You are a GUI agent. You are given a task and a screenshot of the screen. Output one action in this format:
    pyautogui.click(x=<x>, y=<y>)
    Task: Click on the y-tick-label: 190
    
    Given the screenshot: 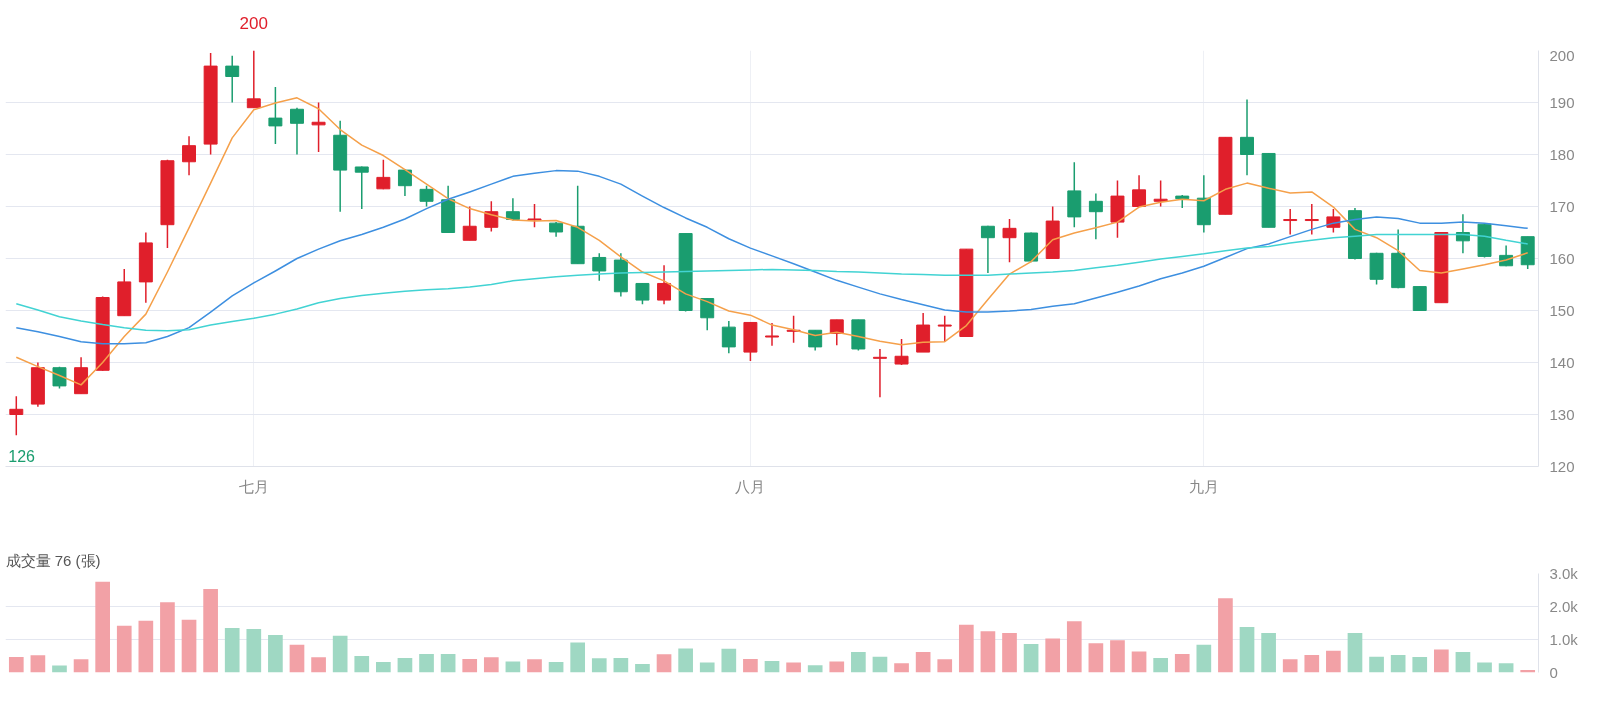 What is the action you would take?
    pyautogui.click(x=1562, y=102)
    